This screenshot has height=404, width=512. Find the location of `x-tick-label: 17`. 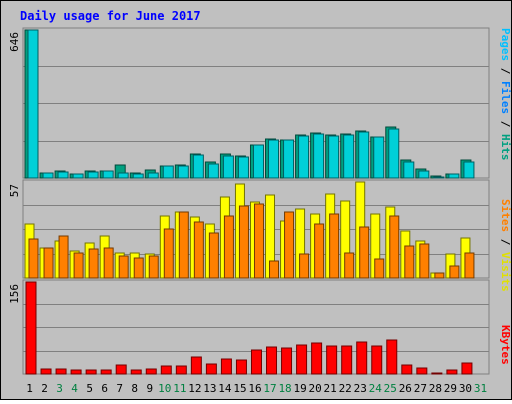

x-tick-label: 17 is located at coordinates (269, 388).